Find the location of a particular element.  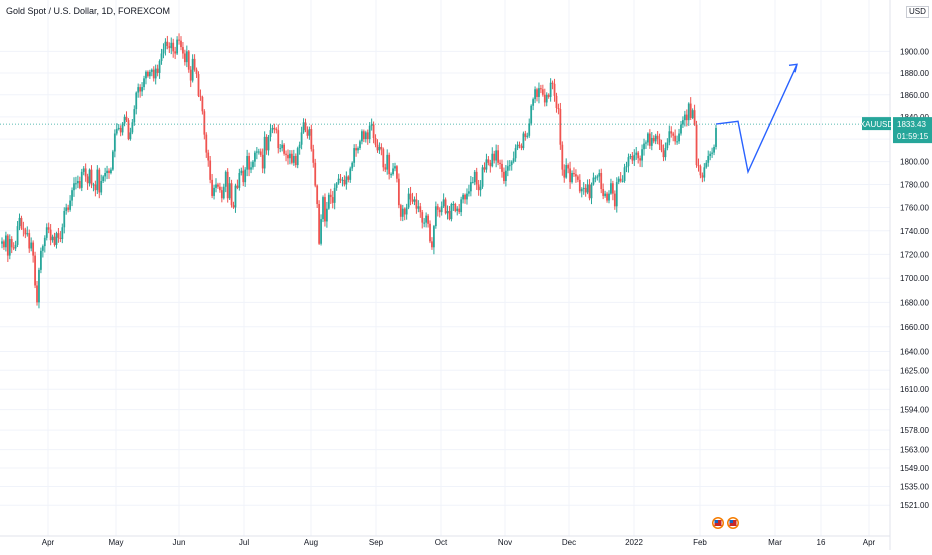

currency-label: USD is located at coordinates (917, 12).